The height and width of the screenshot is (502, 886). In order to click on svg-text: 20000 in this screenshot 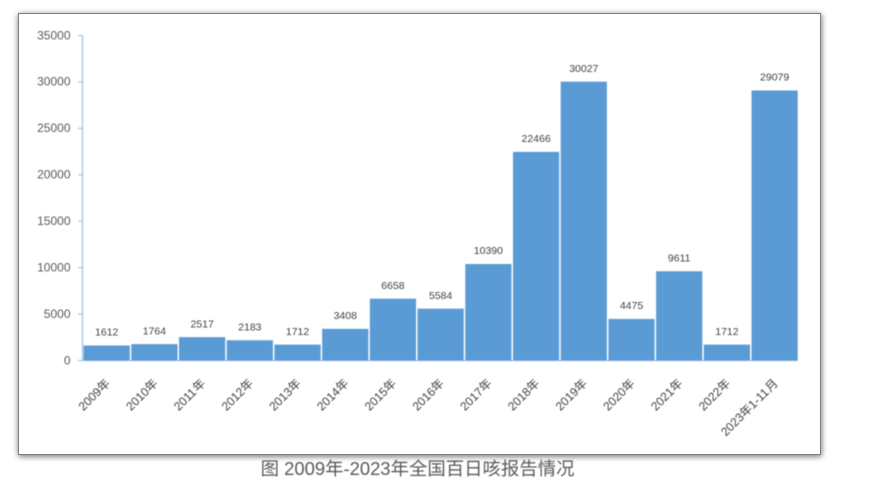, I will do `click(54, 175)`.